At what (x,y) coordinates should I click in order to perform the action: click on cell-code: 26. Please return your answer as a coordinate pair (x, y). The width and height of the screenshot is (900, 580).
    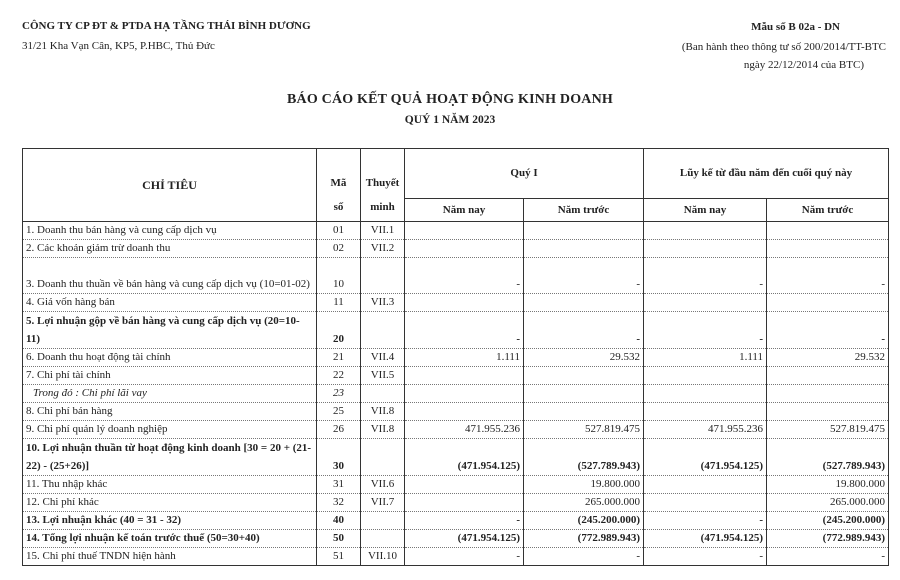
    Looking at the image, I should click on (338, 429).